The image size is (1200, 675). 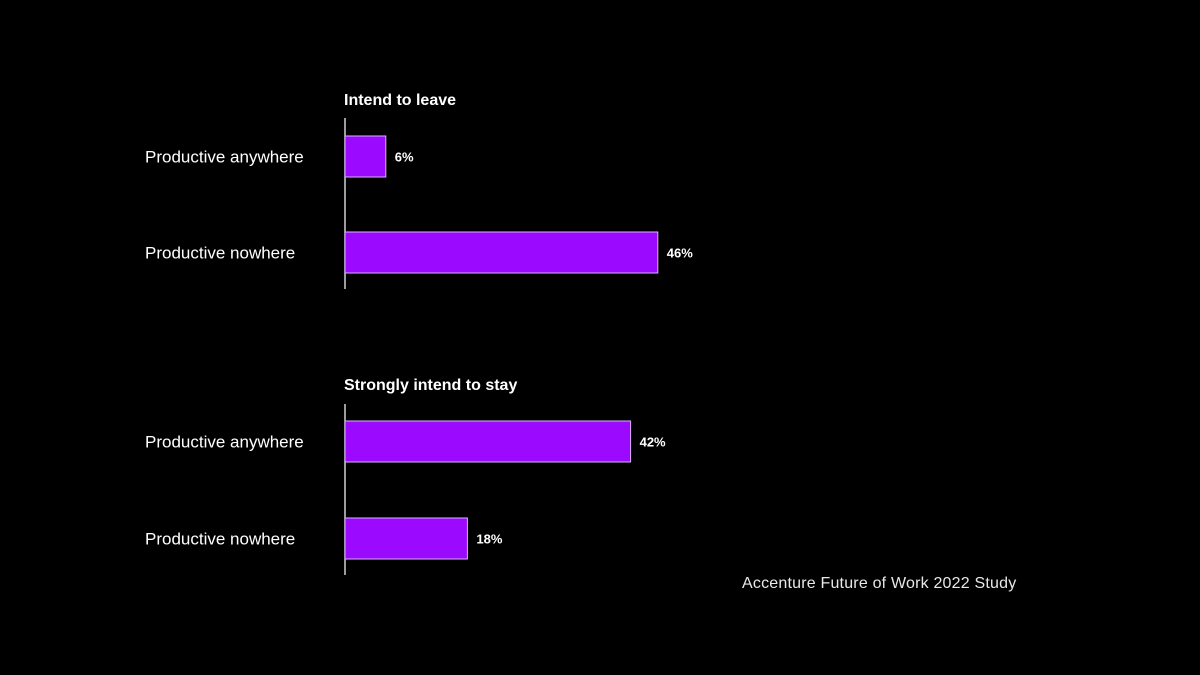 I want to click on panel-1-title: Intend to leave, so click(x=400, y=100).